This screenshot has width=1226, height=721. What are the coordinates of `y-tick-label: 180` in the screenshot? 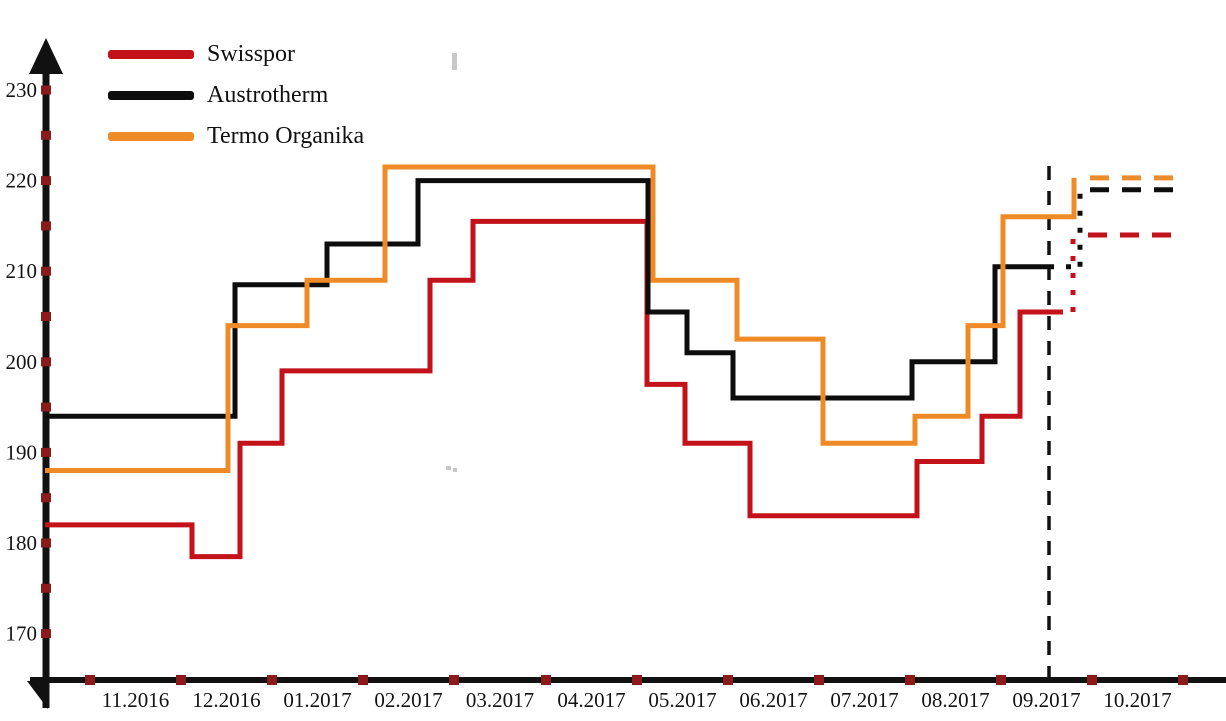 It's located at (22, 543).